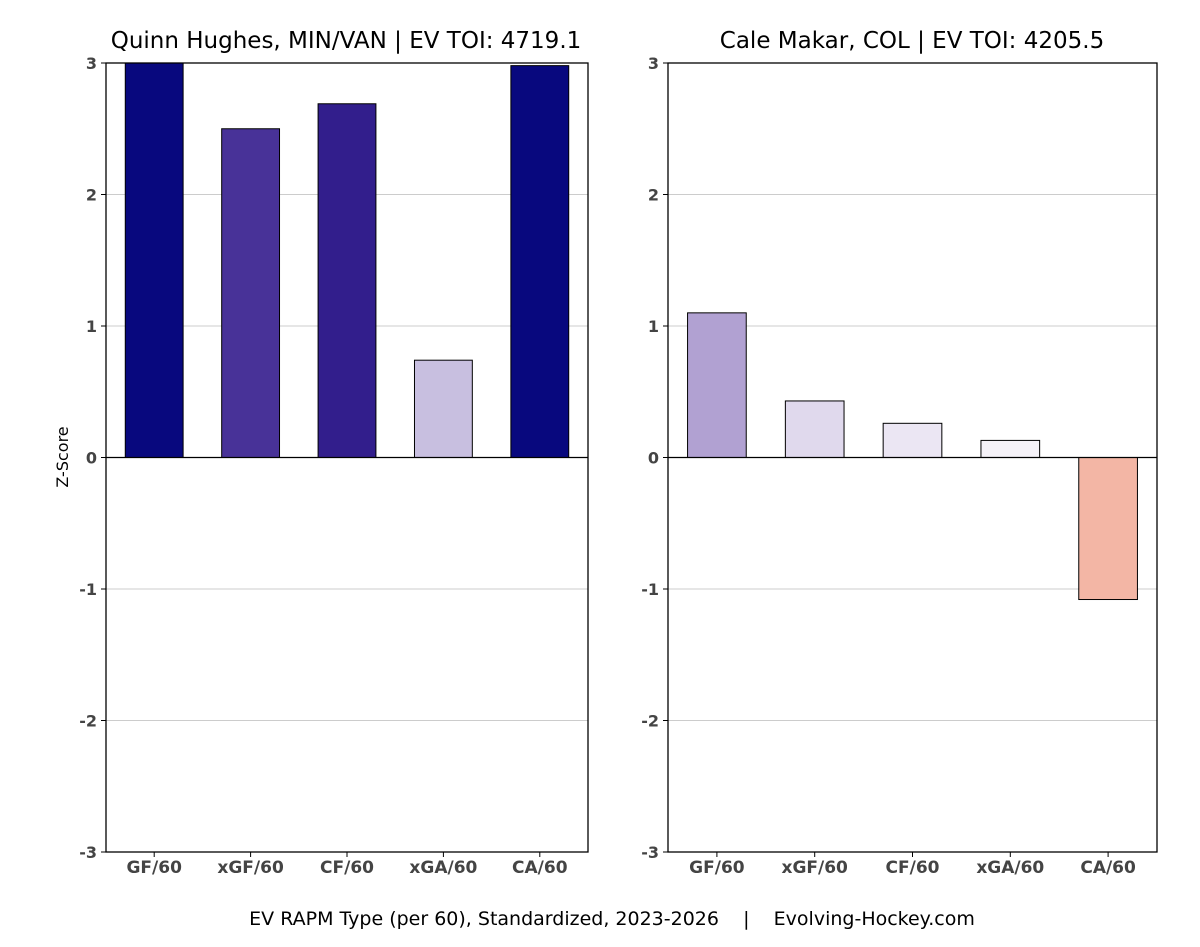 Image resolution: width=1200 pixels, height=947 pixels. I want to click on panel-title: Quinn Hughes, MIN/VAN | EV TOI: 4719.1, so click(346, 41).